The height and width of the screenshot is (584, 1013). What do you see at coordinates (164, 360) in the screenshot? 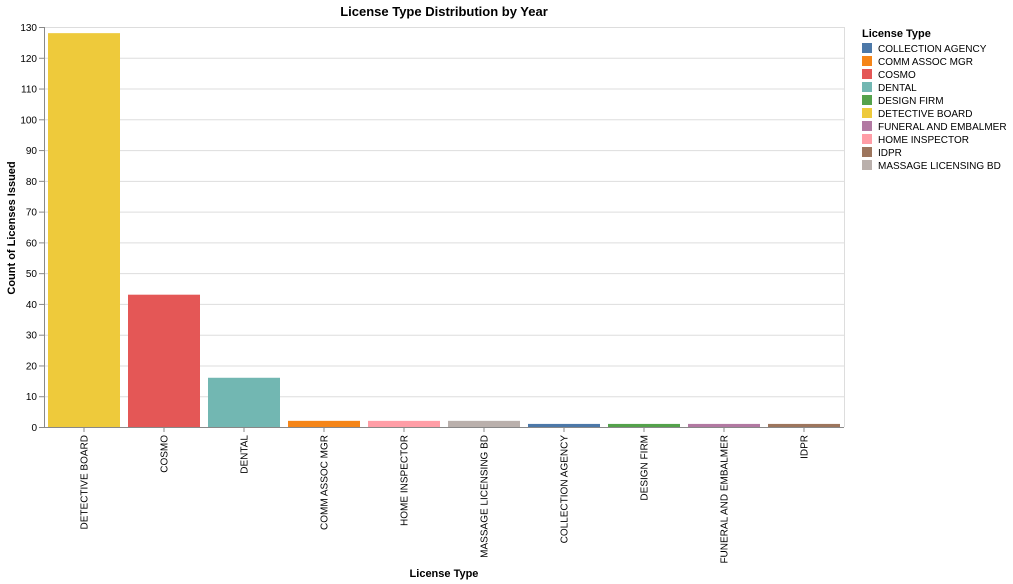
I see `bar-cosmo` at bounding box center [164, 360].